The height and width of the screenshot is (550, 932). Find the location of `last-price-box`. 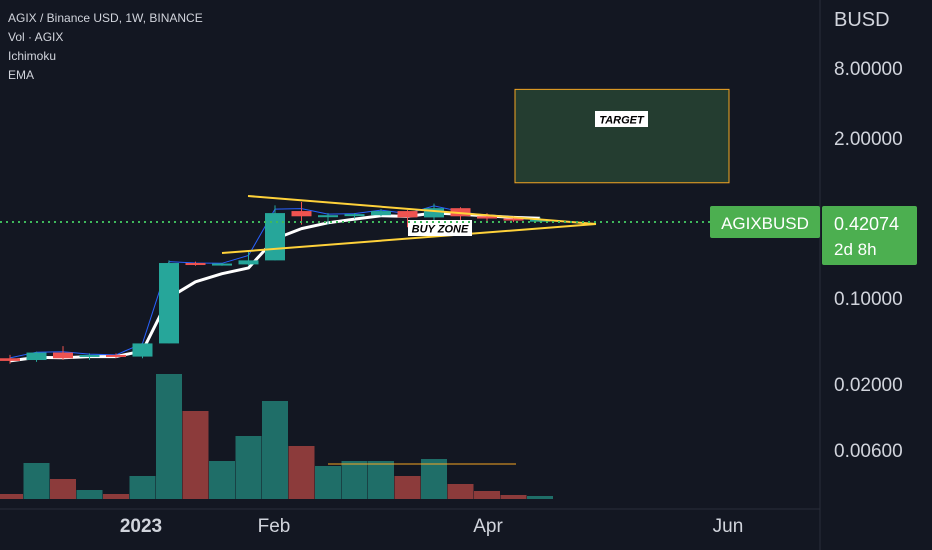

last-price-box is located at coordinates (869, 235).